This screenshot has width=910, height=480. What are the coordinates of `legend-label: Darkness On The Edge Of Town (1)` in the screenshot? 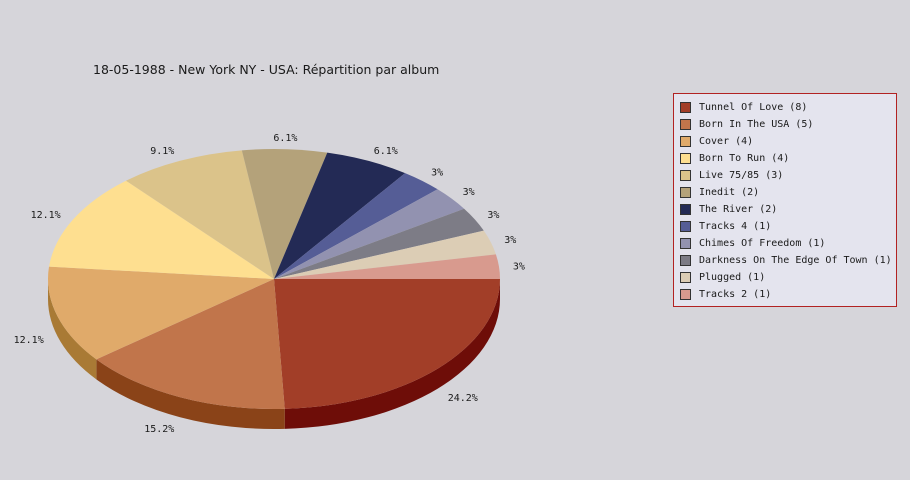 It's located at (795, 260).